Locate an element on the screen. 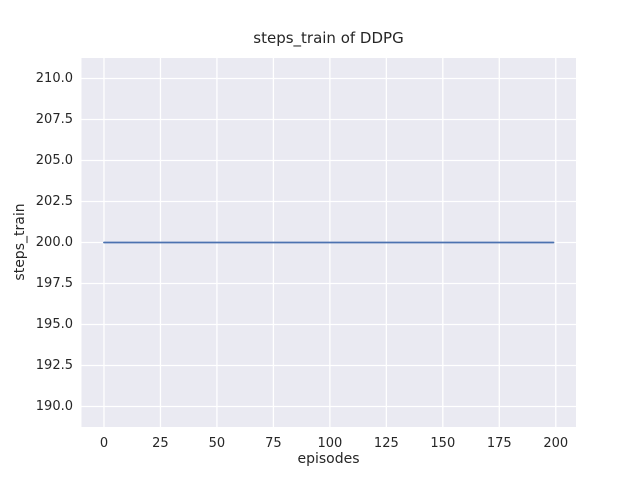 This screenshot has height=480, width=640. x-tick-label: 75 is located at coordinates (273, 443).